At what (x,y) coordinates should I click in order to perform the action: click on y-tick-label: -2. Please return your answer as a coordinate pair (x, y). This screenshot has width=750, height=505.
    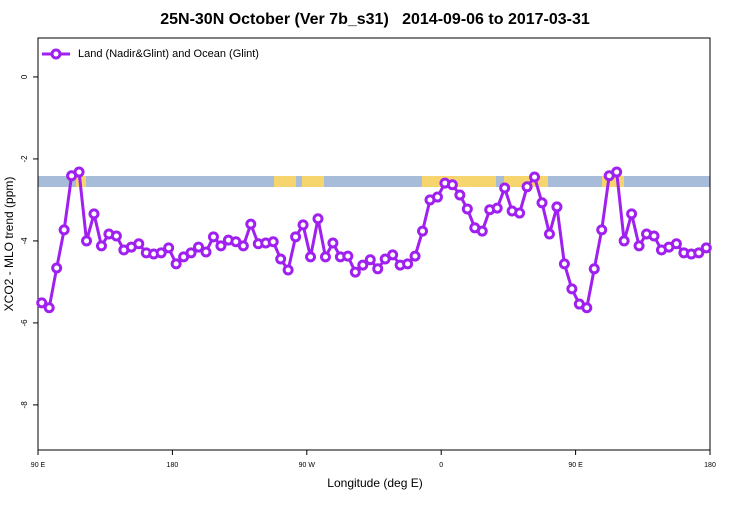
    Looking at the image, I should click on (24, 159).